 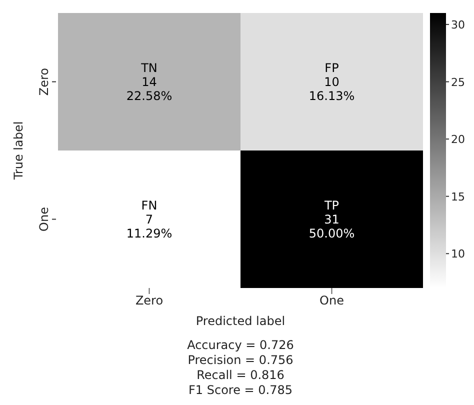 What do you see at coordinates (240, 360) in the screenshot?
I see `text: Precision = 0.756` at bounding box center [240, 360].